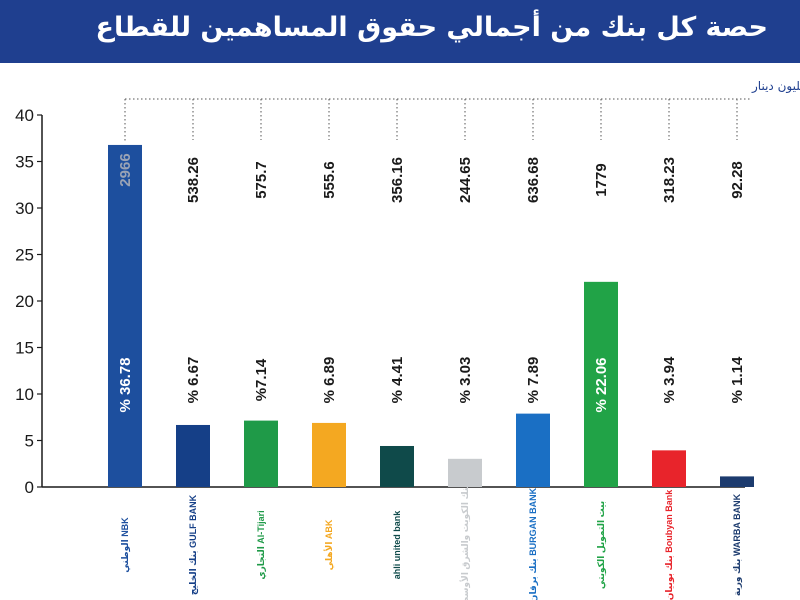 Image resolution: width=800 pixels, height=600 pixels. Describe the element at coordinates (193, 380) in the screenshot. I see `bar-percent-label: % 6.67` at that location.